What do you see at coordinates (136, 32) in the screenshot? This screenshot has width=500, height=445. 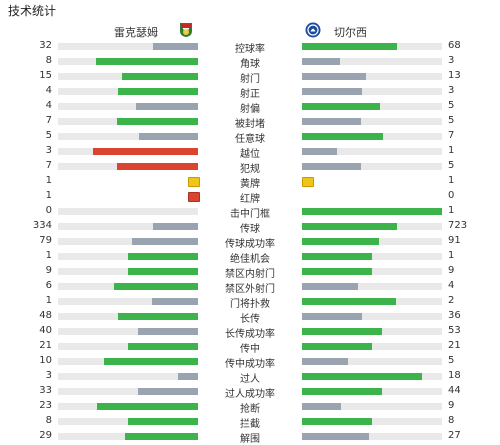 I see `home-team-name: 雷克瑟姆` at bounding box center [136, 32].